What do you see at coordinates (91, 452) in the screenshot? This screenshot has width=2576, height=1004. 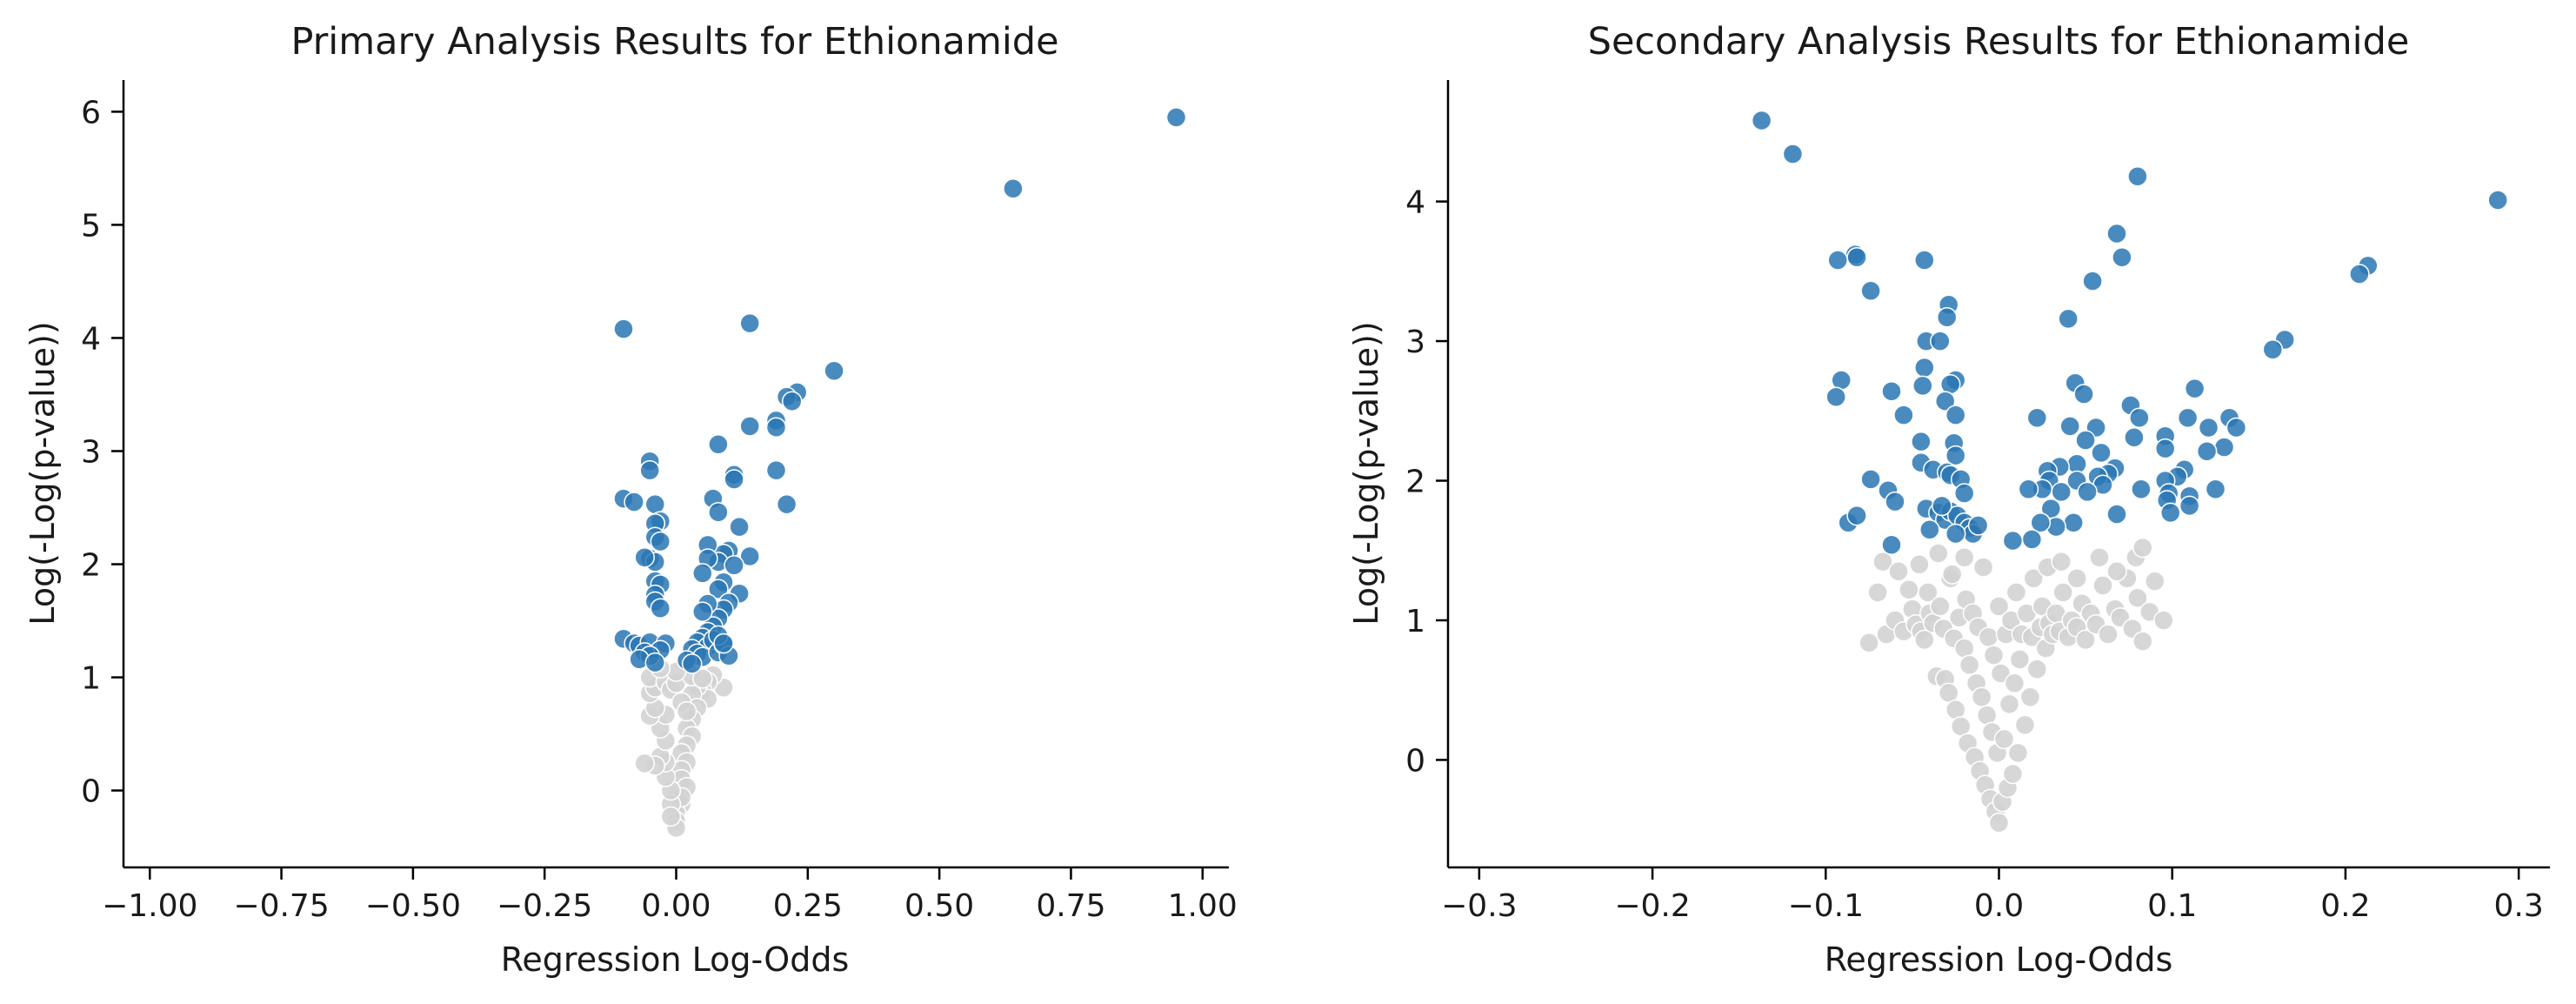 I see `primary-y-tick-label: 3` at bounding box center [91, 452].